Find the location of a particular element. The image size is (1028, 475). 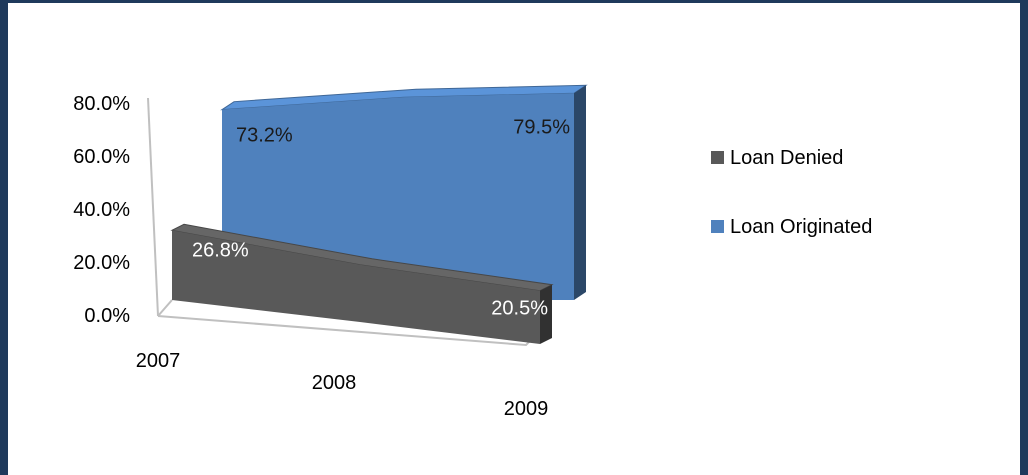

y-tick-label: 20.0% is located at coordinates (101, 263).